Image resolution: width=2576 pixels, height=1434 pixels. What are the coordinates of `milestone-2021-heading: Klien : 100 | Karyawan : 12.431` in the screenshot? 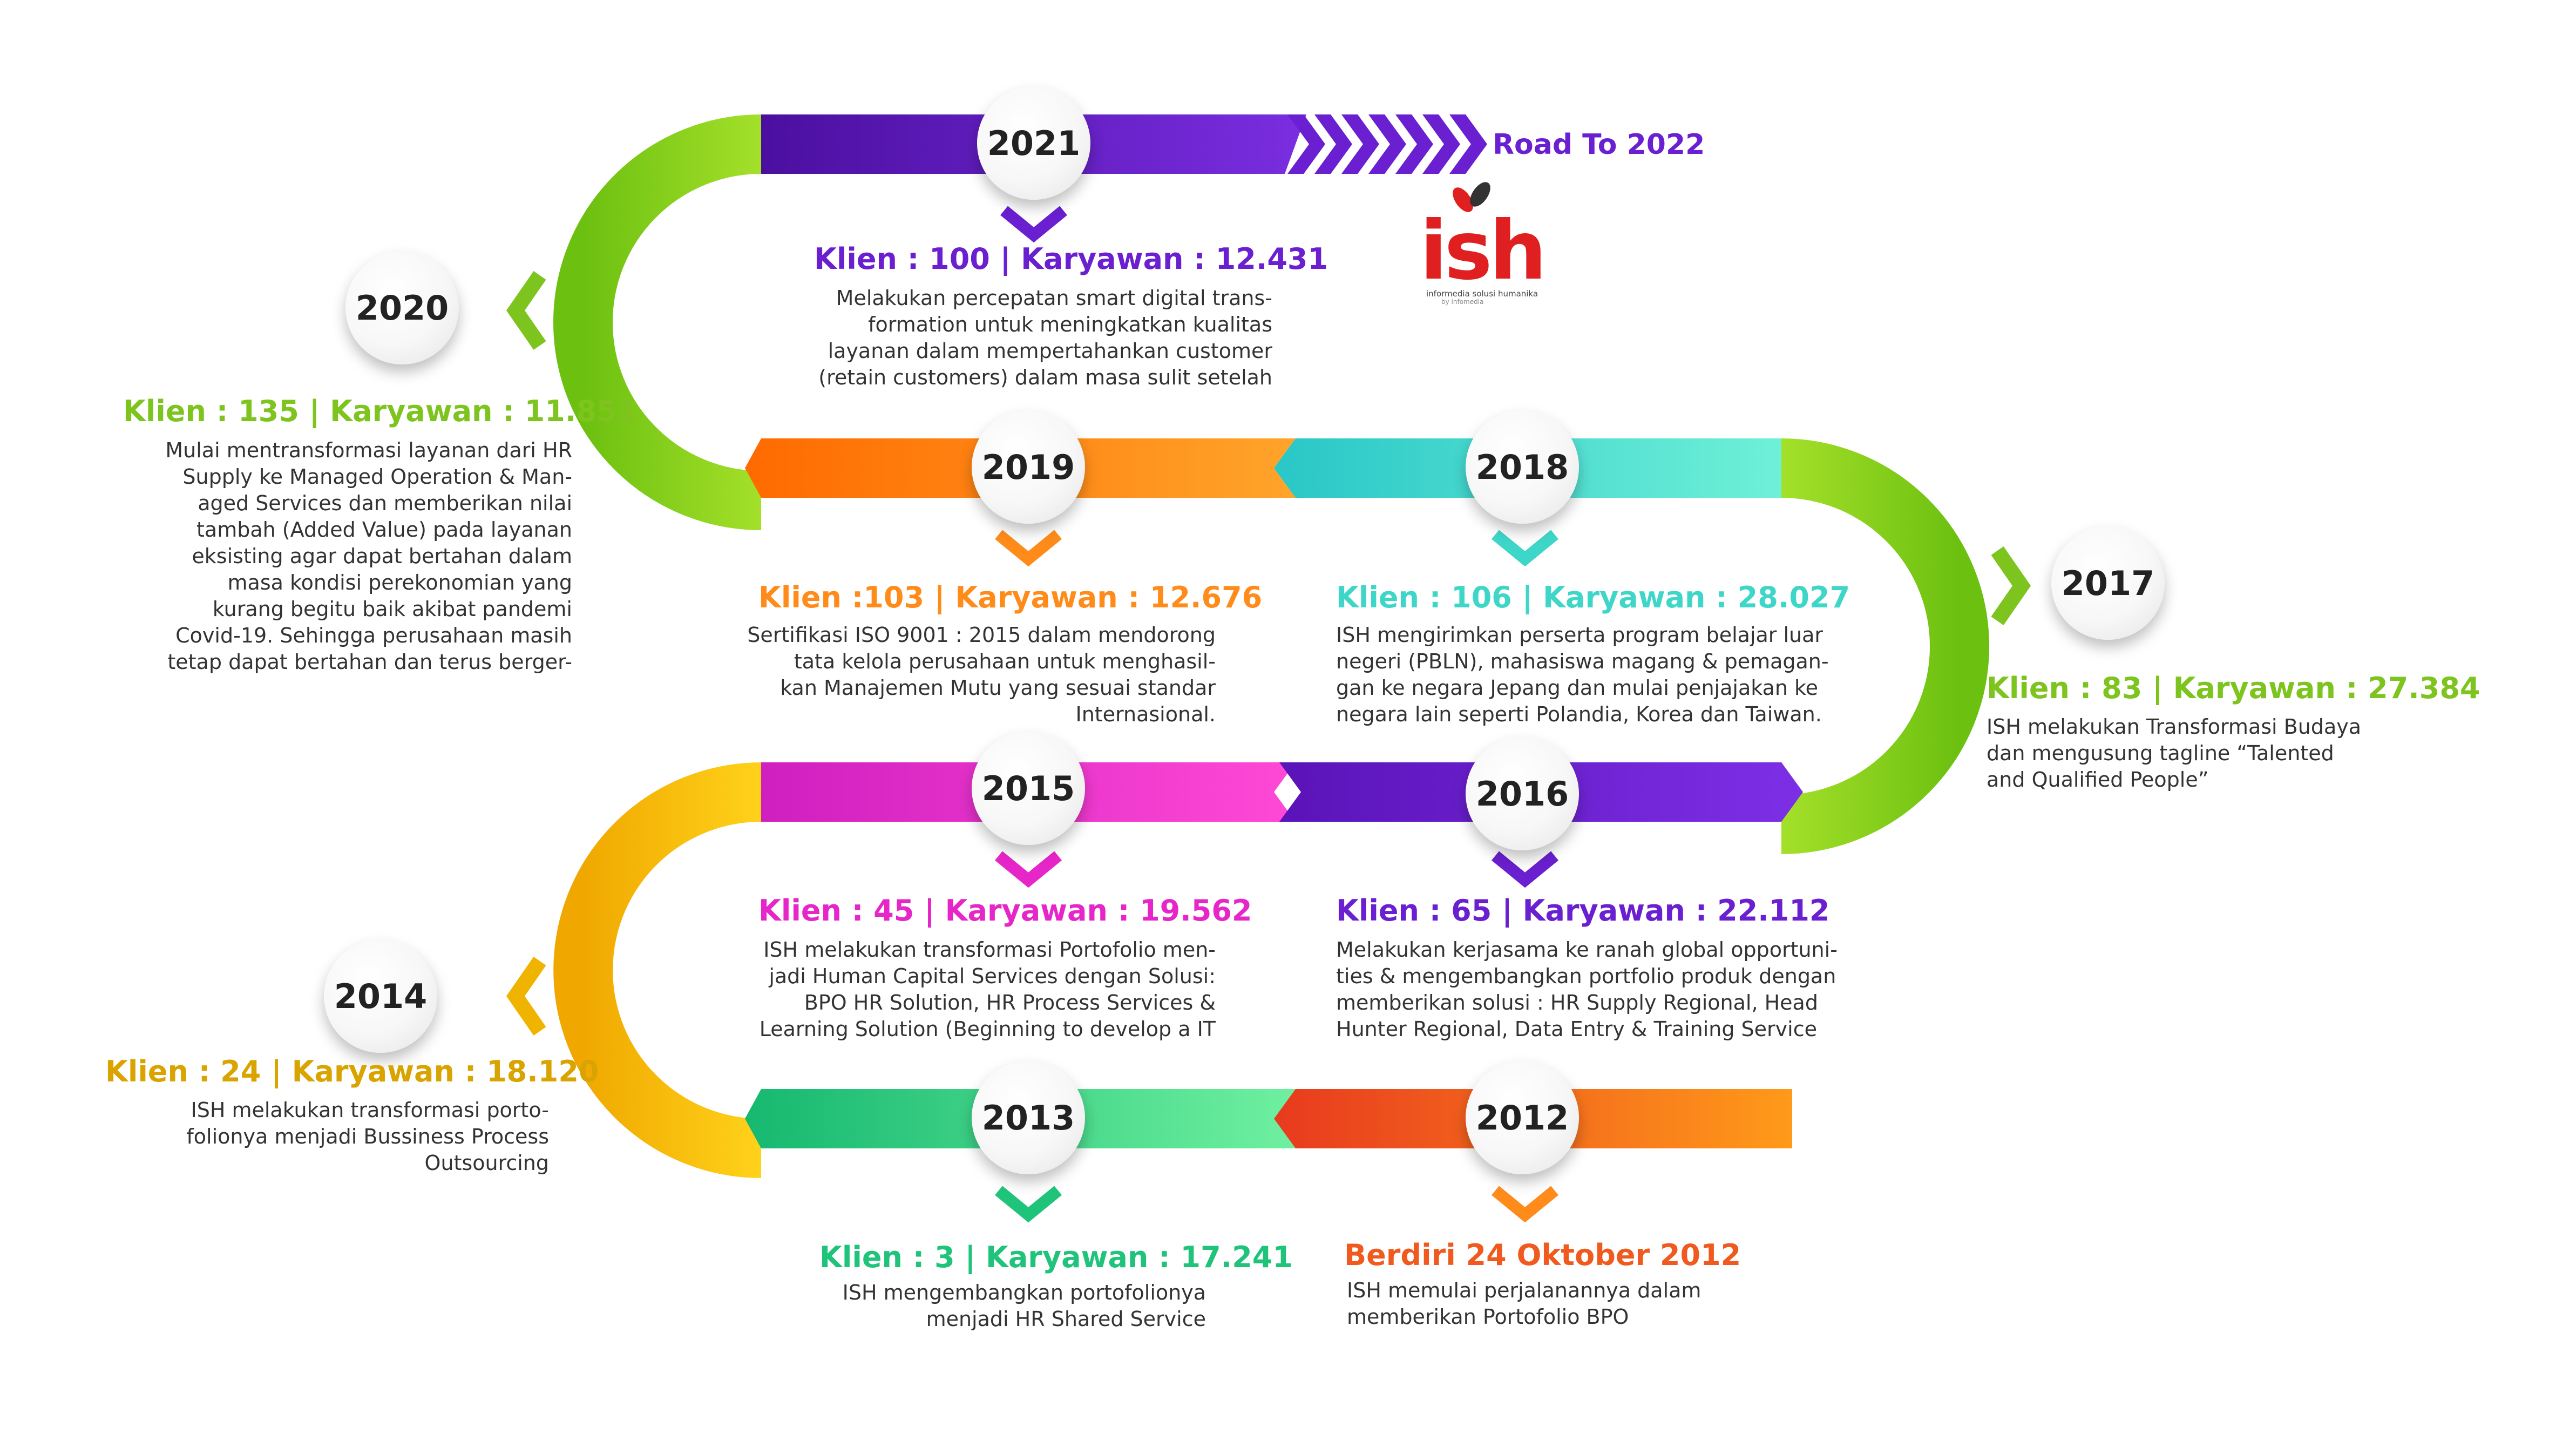 It's located at (1071, 259).